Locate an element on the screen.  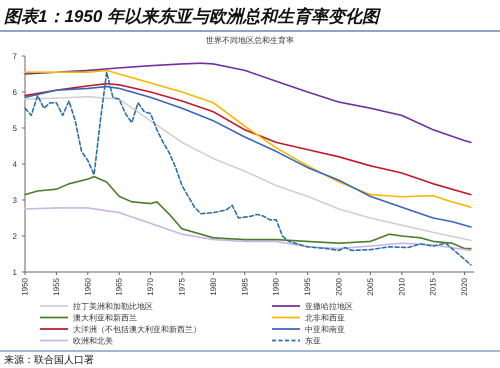
x-tick-label: 1980 is located at coordinates (213, 286).